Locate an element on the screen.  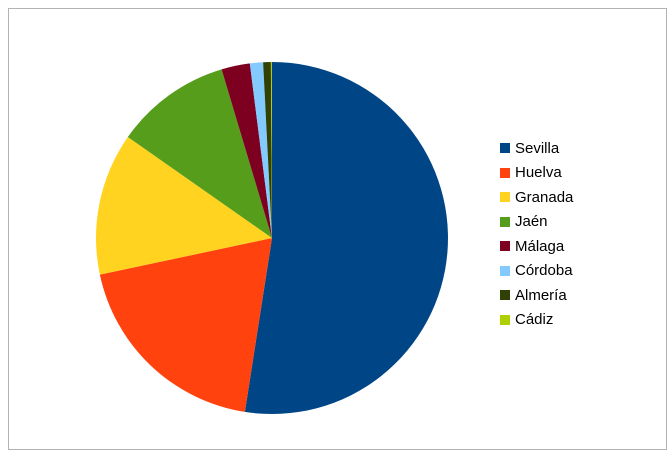
pie-slice-málaga is located at coordinates (246, 151).